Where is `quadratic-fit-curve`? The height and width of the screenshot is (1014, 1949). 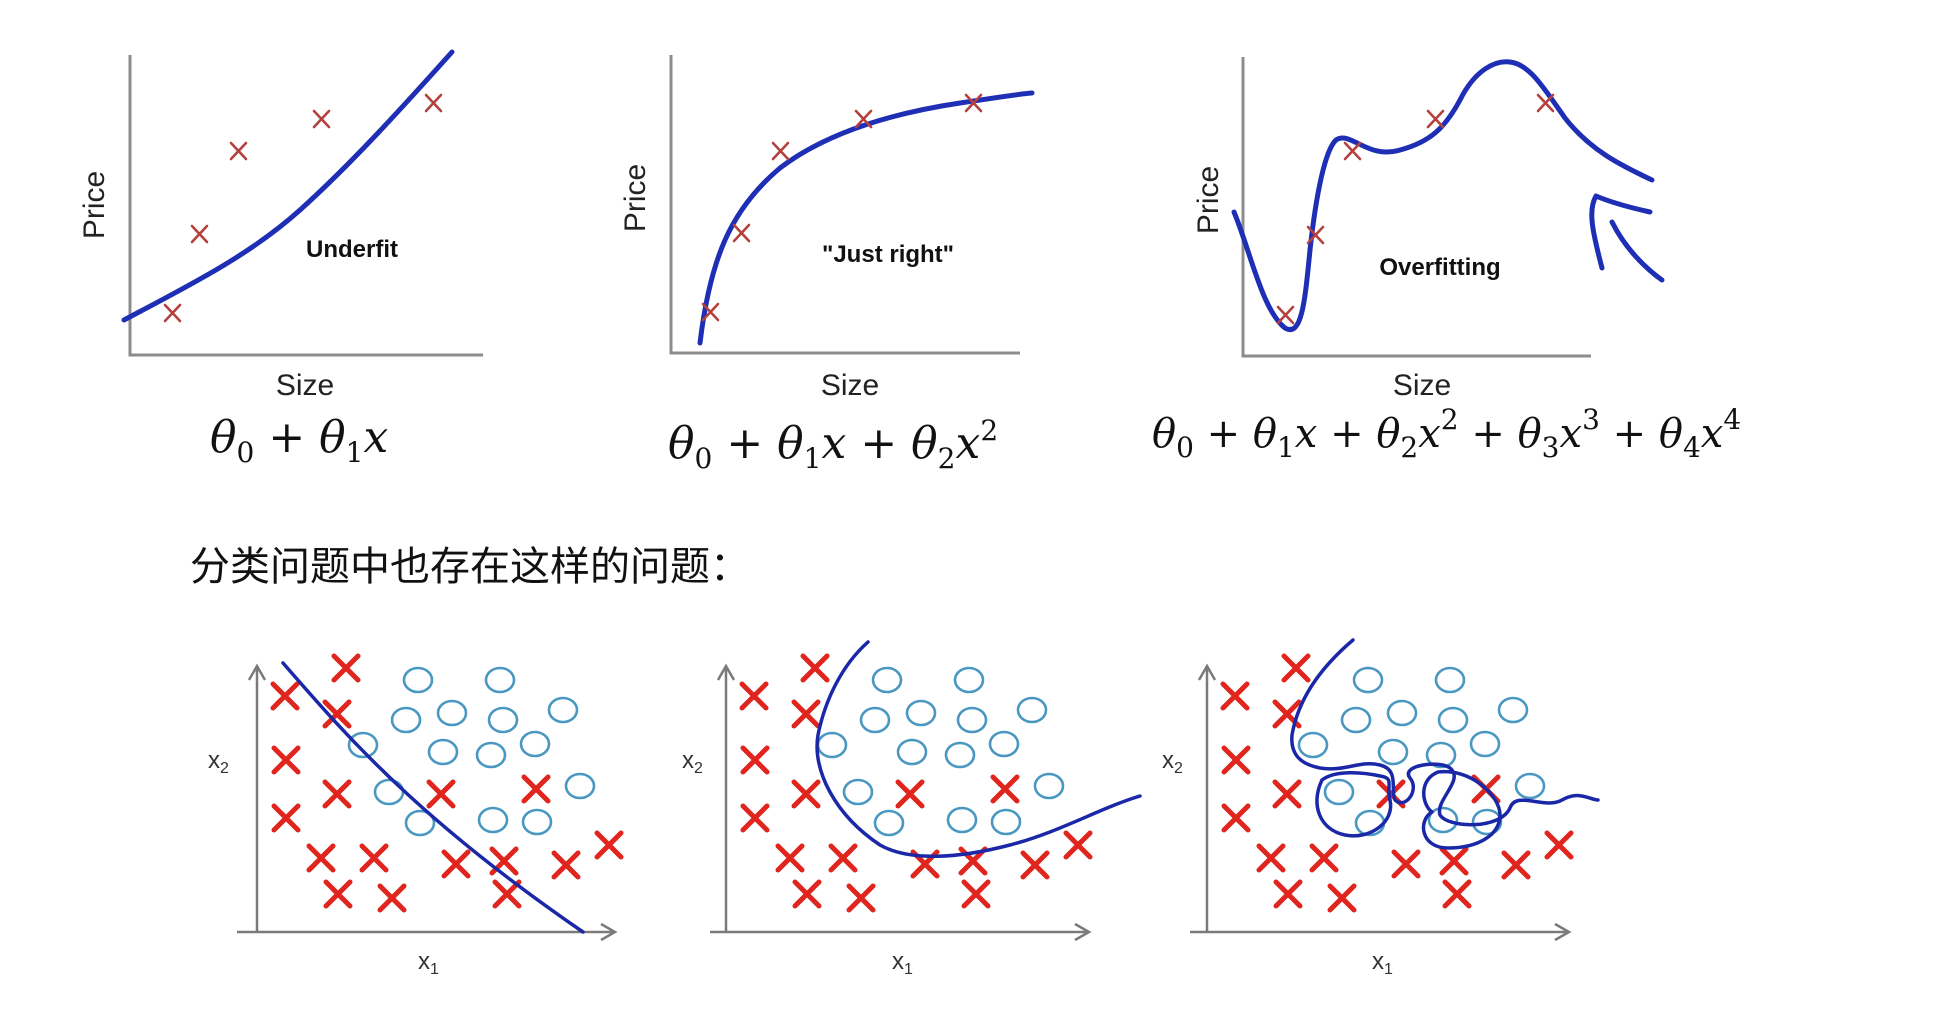
quadratic-fit-curve is located at coordinates (866, 218).